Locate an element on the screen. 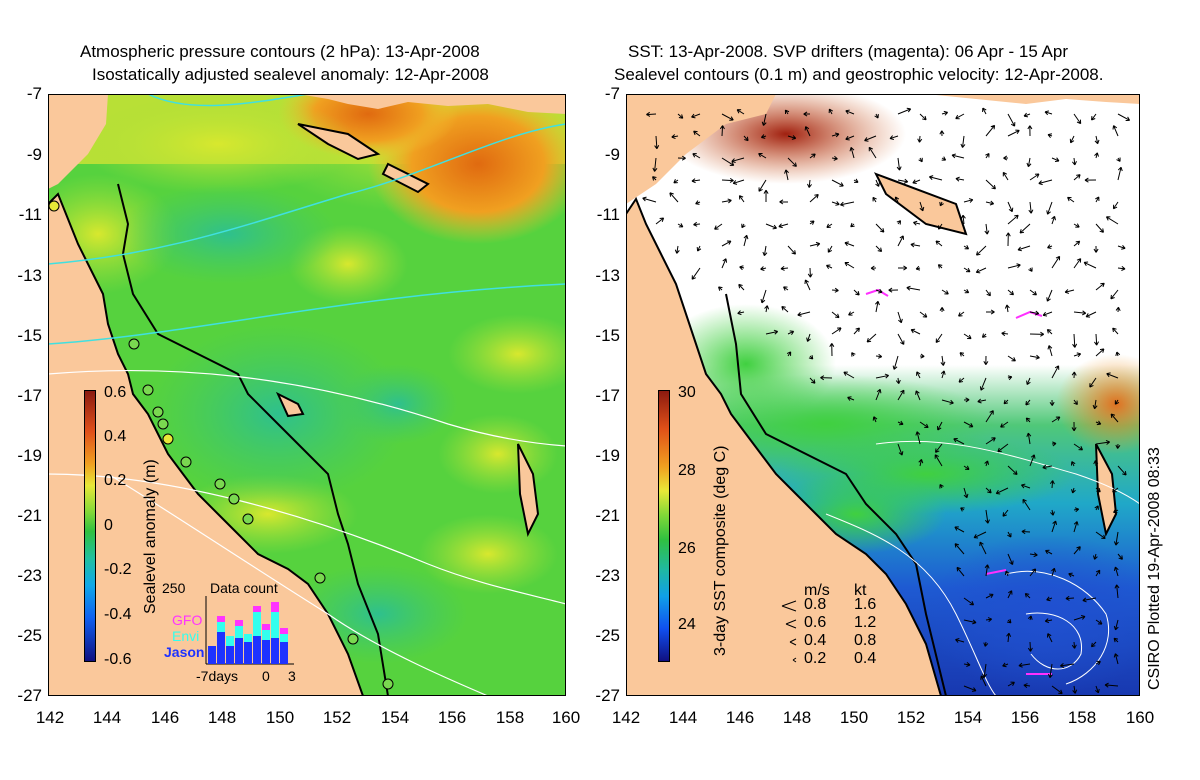 The height and width of the screenshot is (780, 1200). sealevel-colorbar-label-1: 0.4 is located at coordinates (115, 436).